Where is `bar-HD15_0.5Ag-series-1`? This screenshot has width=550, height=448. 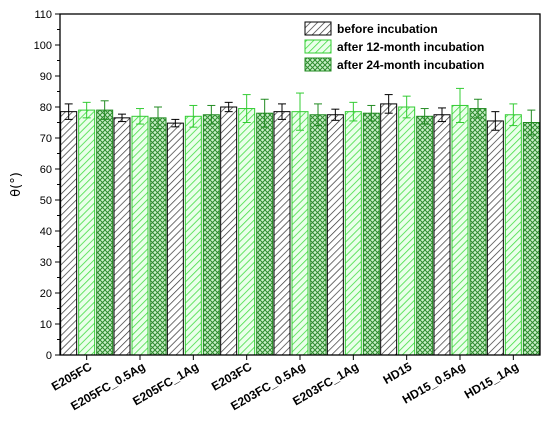
bar-HD15_0.5Ag-series-1 is located at coordinates (442, 235).